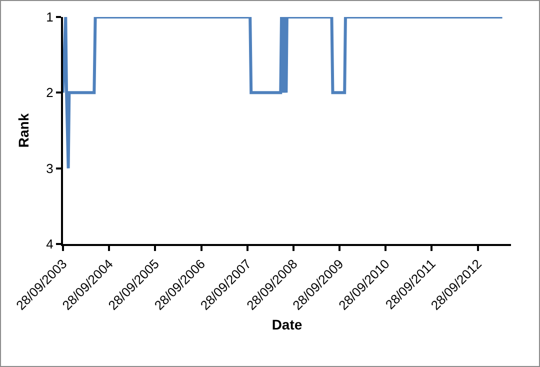 The height and width of the screenshot is (367, 540). What do you see at coordinates (50, 17) in the screenshot?
I see `y-tick-label: 1` at bounding box center [50, 17].